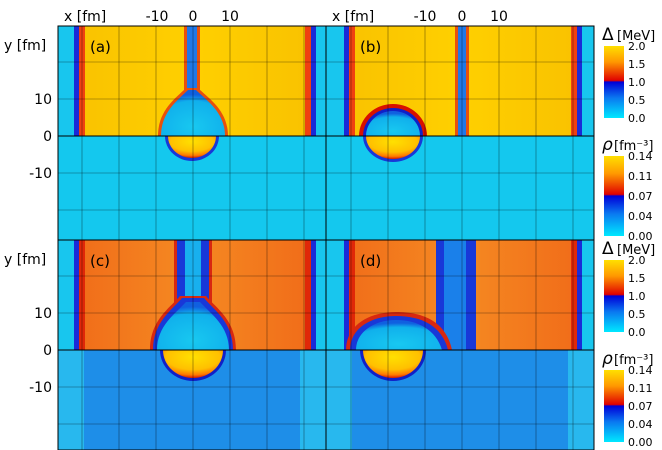 The width and height of the screenshot is (662, 450). What do you see at coordinates (640, 388) in the screenshot?
I see `colorbar-density-bottom-tick-1: 0.11` at bounding box center [640, 388].